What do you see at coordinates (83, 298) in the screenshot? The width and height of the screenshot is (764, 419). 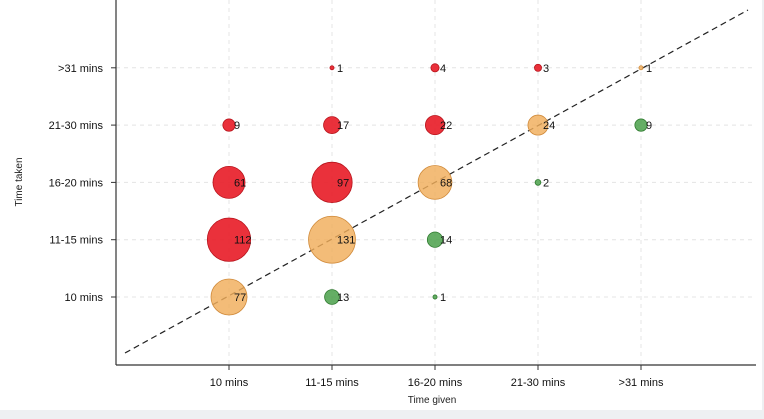 I see `y-tick-label-0: 10 mins` at bounding box center [83, 298].